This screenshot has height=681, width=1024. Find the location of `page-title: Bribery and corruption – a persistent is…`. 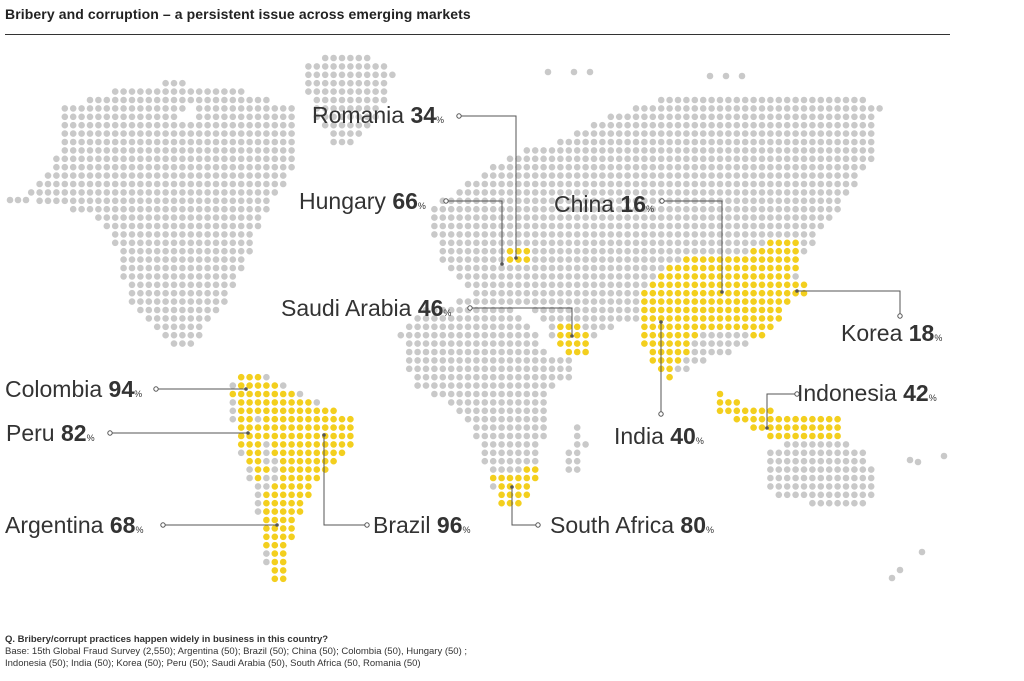

page-title: Bribery and corruption – a persistent is… is located at coordinates (238, 14).